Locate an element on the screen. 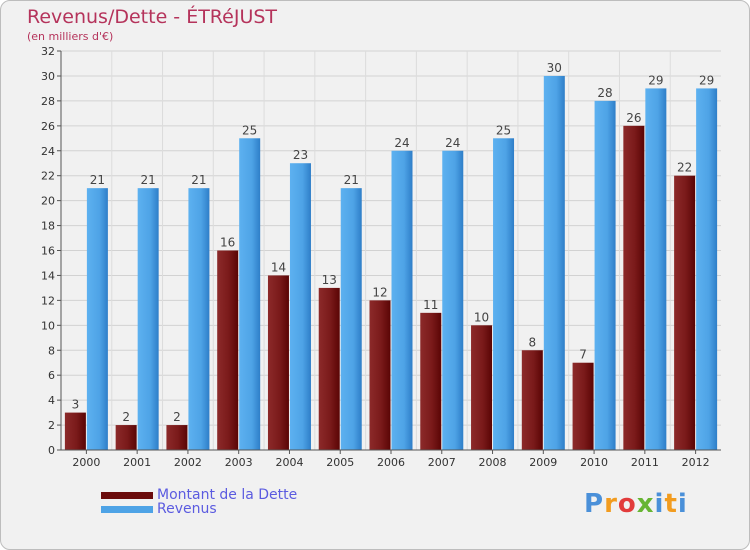 Image resolution: width=750 pixels, height=550 pixels. chart-subtitle: (en milliers d'€) is located at coordinates (70, 36).